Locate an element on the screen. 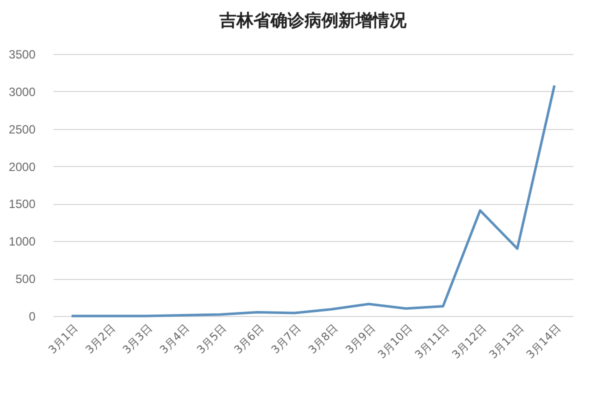  x-tick-label: 3月3日 is located at coordinates (137, 339).